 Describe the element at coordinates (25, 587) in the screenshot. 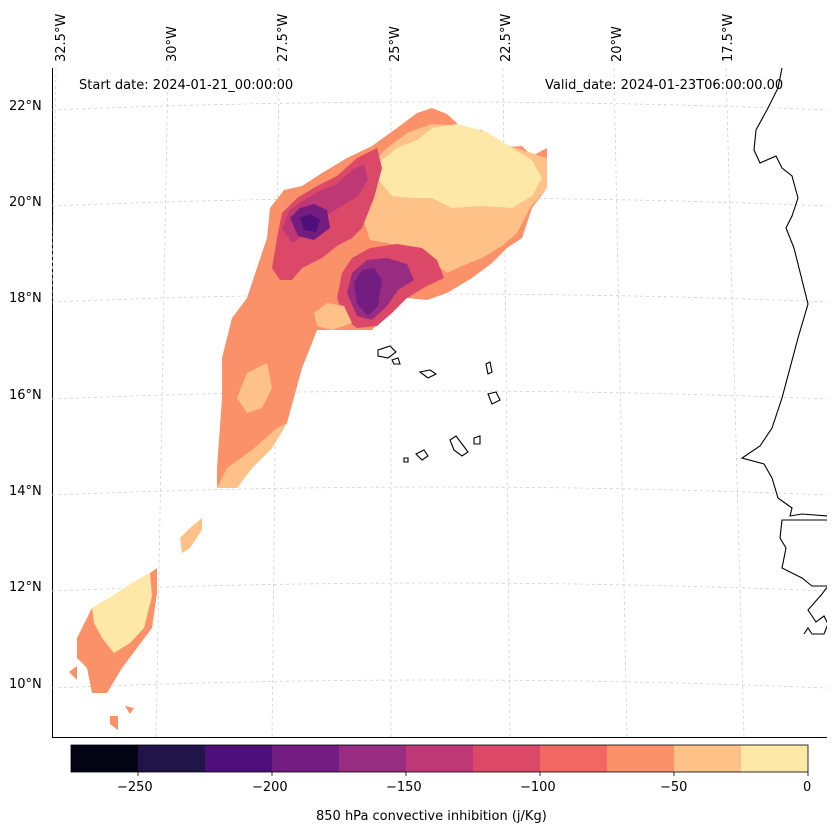

I see `lat-label-12n: 12°N` at that location.